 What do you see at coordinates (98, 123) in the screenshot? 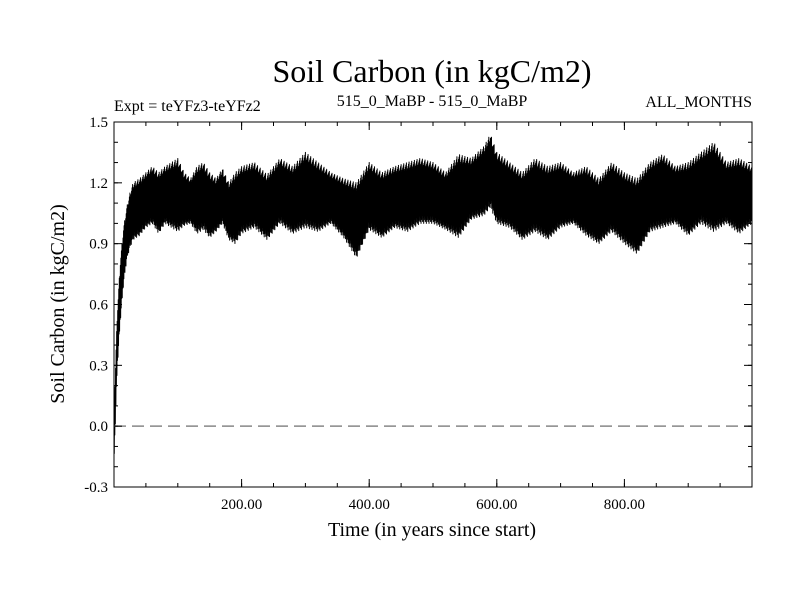
I see `y-tick-label: 1.5` at bounding box center [98, 123].